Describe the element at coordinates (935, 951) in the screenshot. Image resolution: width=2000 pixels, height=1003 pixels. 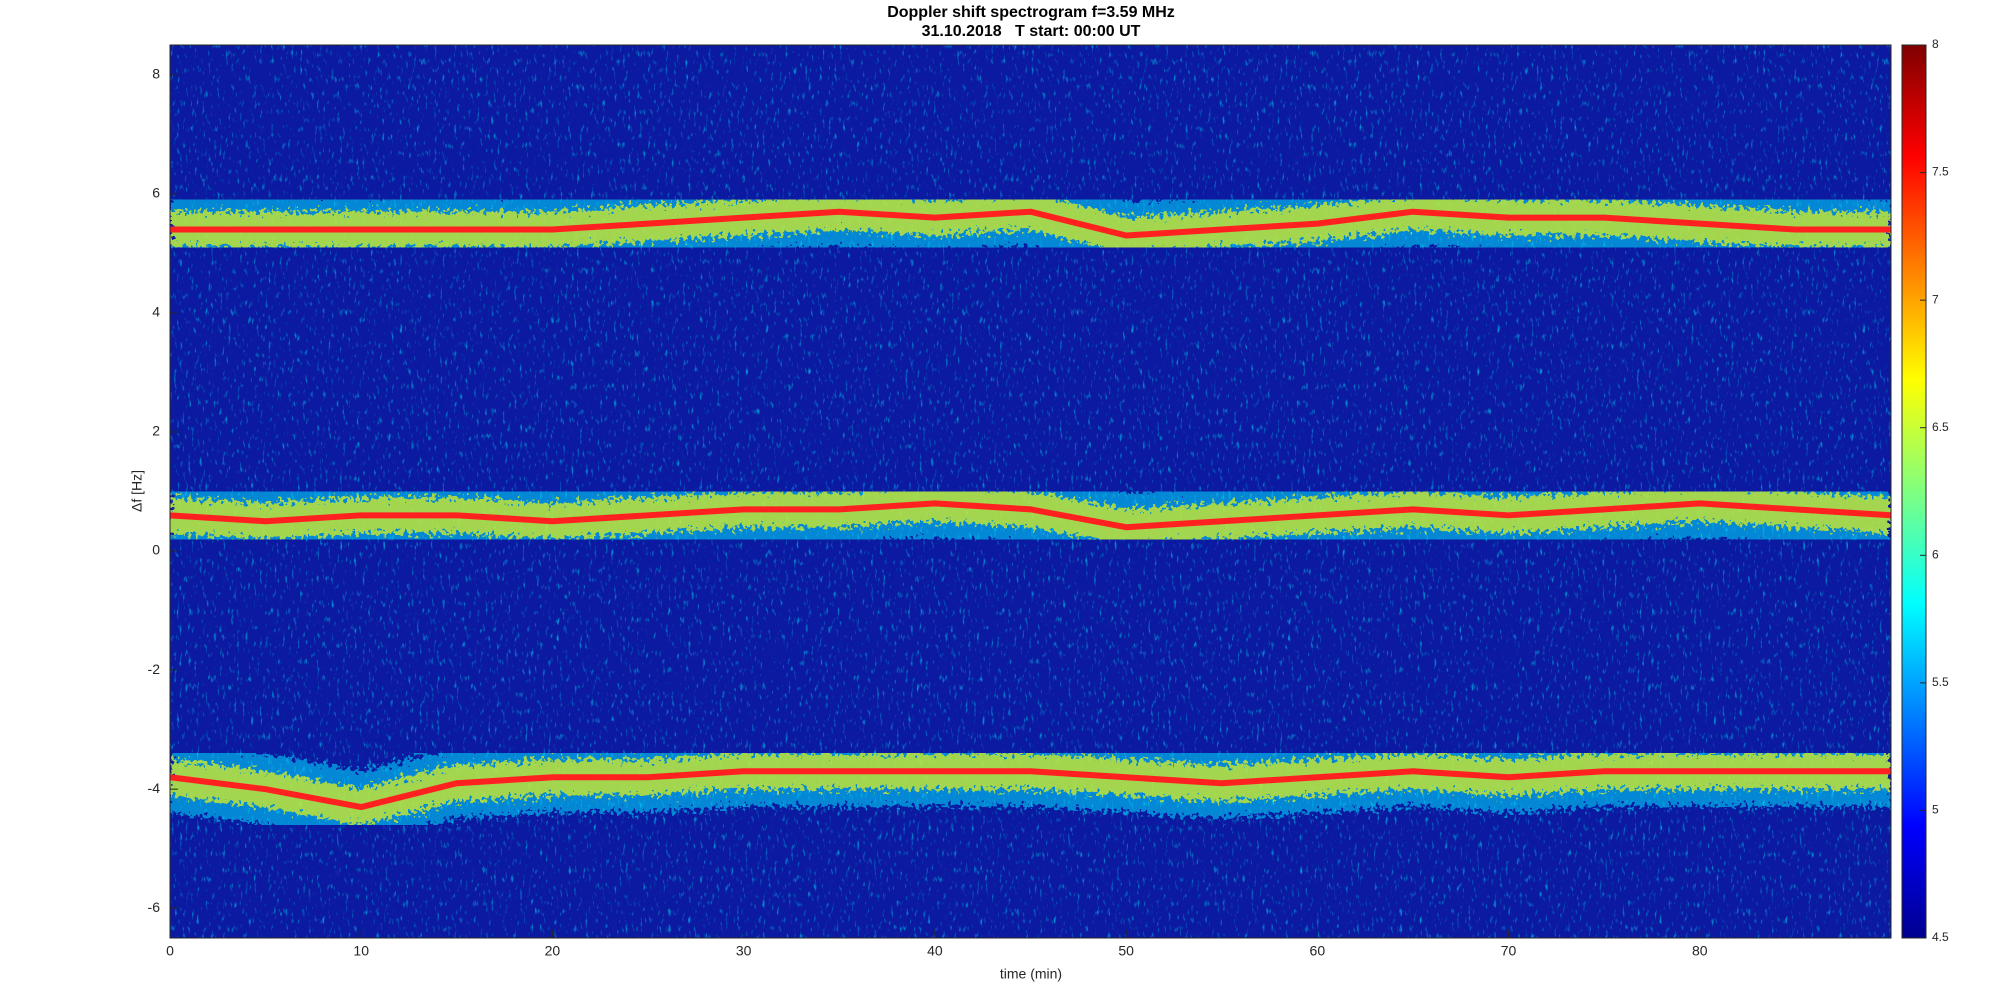
I see `x-tick-label: 40` at that location.